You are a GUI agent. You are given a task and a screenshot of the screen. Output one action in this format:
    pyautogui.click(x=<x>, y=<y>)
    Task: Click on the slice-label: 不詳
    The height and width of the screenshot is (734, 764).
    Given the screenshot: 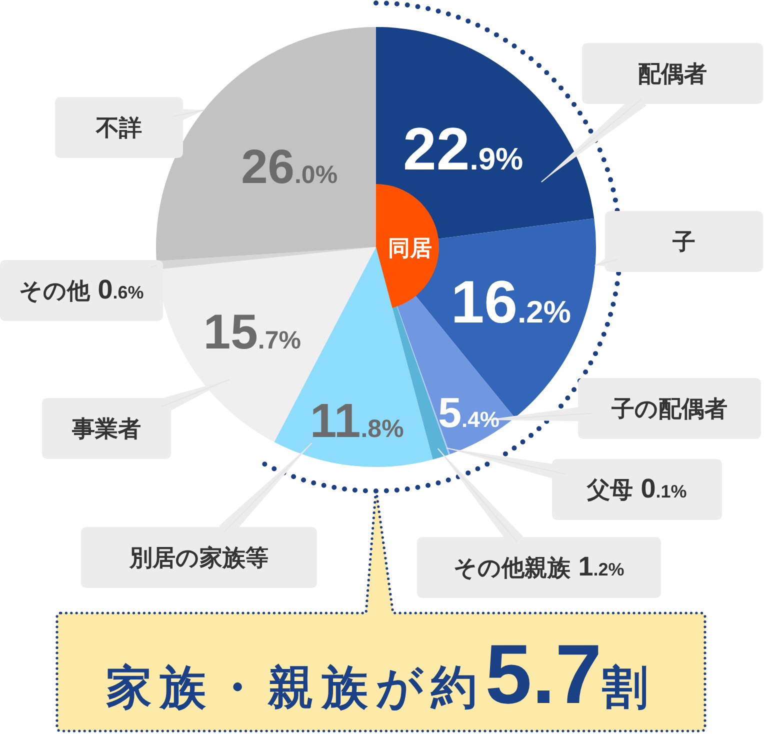 What is the action you would take?
    pyautogui.click(x=118, y=127)
    